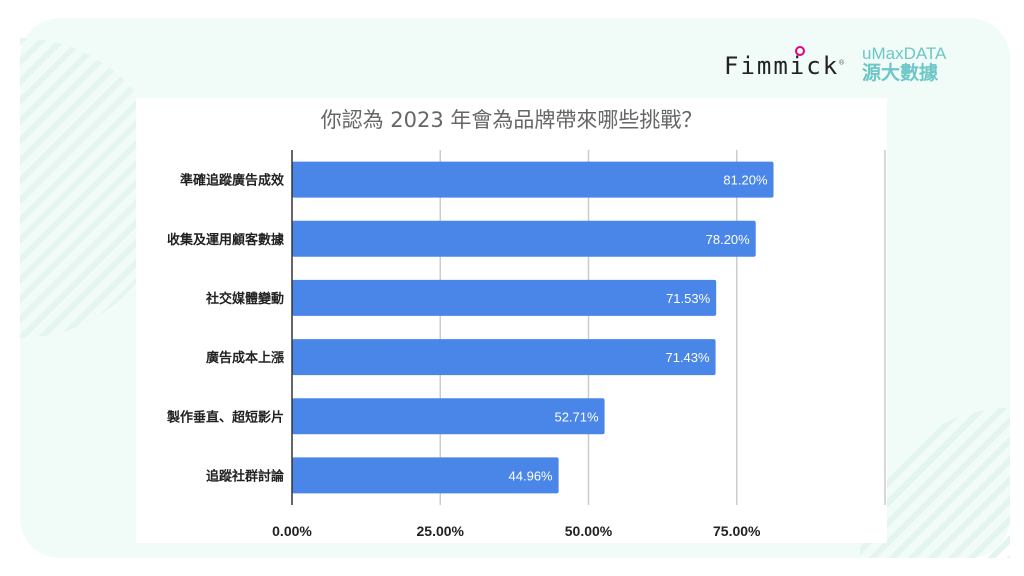 The image size is (1024, 576). Describe the element at coordinates (904, 64) in the screenshot. I see `umaxdata-logo: uMaxDATA 源大數據` at that location.